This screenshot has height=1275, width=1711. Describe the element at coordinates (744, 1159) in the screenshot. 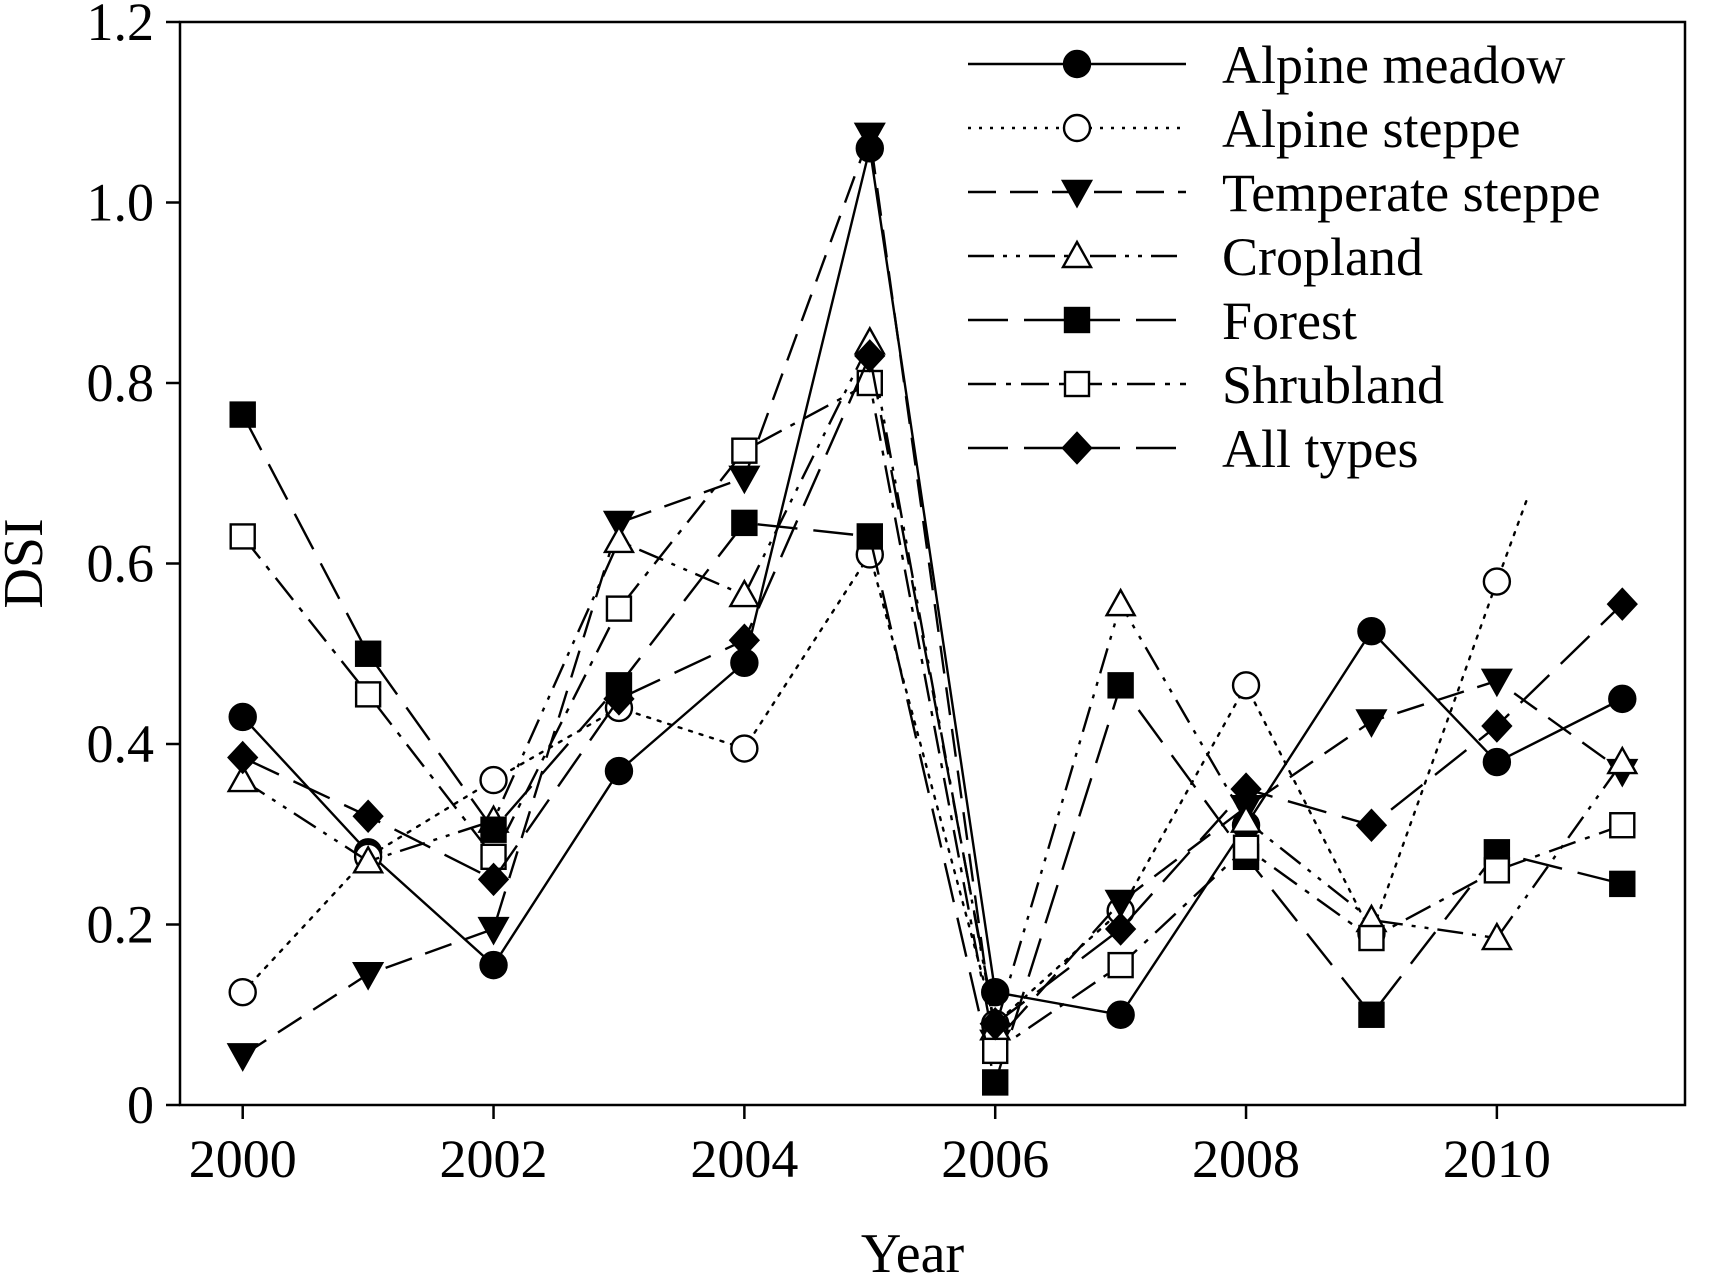

I see `x-tick-label: 2004` at that location.